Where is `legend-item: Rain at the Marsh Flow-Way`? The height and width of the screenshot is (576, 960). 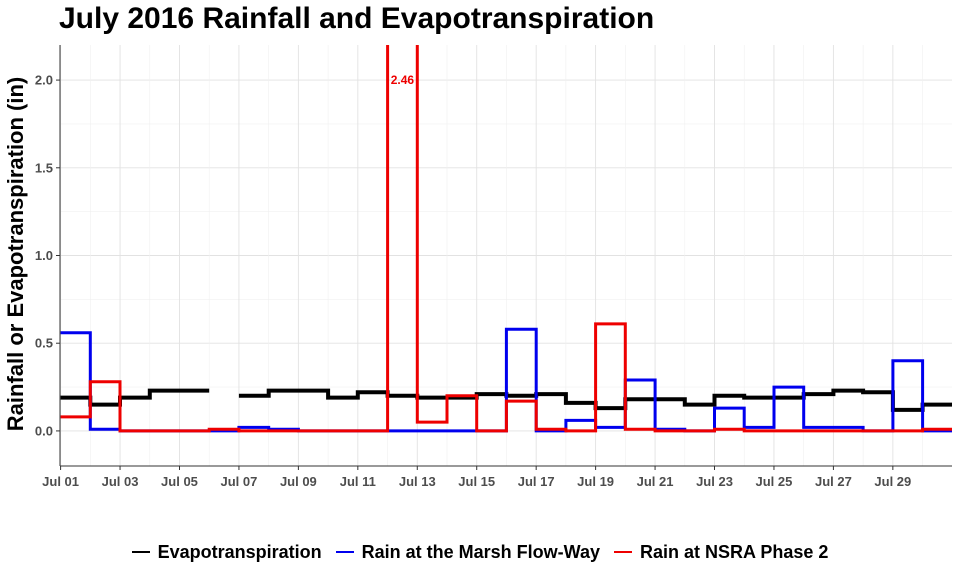 legend-item: Rain at the Marsh Flow-Way is located at coordinates (467, 552).